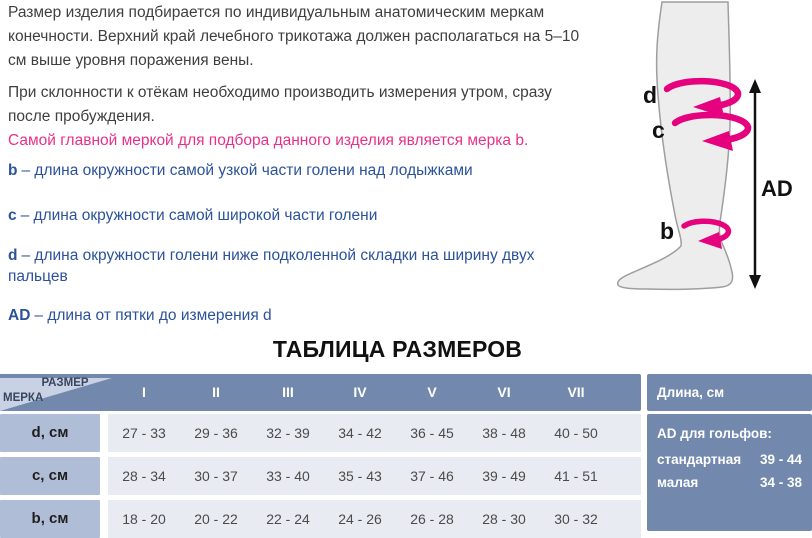 The image size is (812, 538). I want to click on diagram-label-c: c, so click(658, 130).